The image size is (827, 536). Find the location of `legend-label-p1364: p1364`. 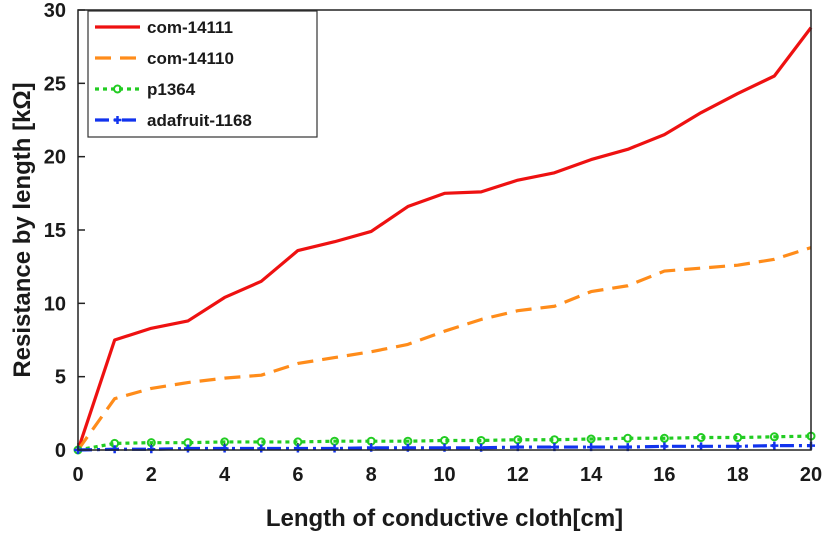

legend-label-p1364: p1364 is located at coordinates (171, 89).